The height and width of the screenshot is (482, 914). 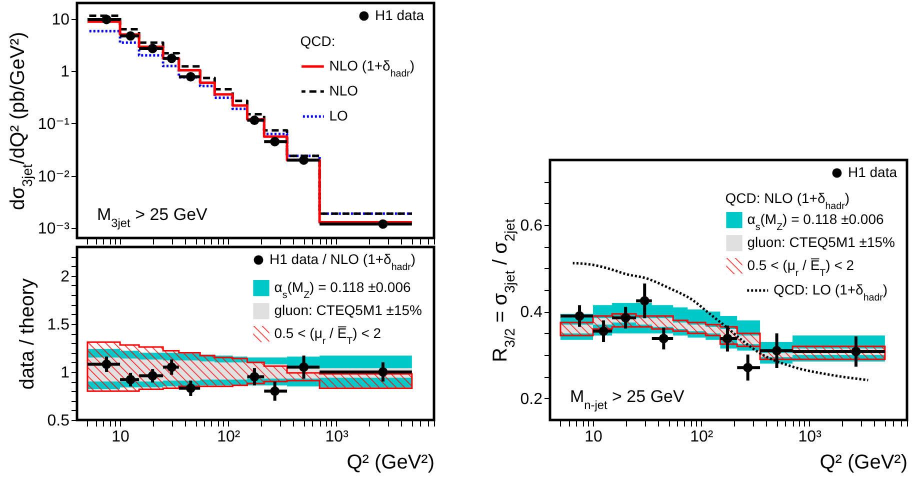 What do you see at coordinates (531, 399) in the screenshot?
I see `y-tick-label: 0.2` at bounding box center [531, 399].